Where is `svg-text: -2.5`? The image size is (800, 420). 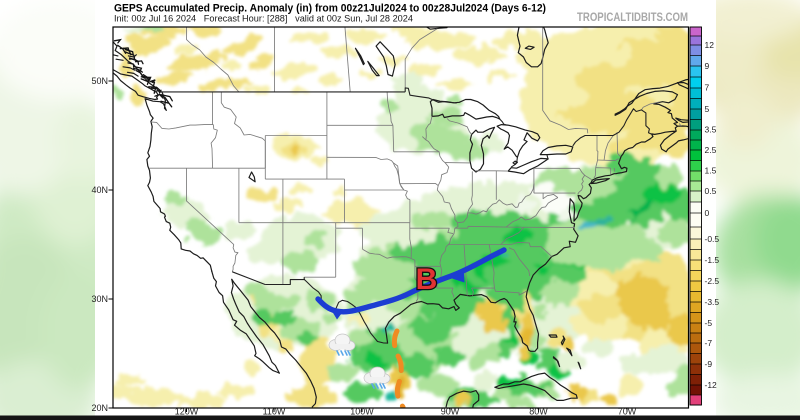 svg-text: -2.5 is located at coordinates (712, 281).